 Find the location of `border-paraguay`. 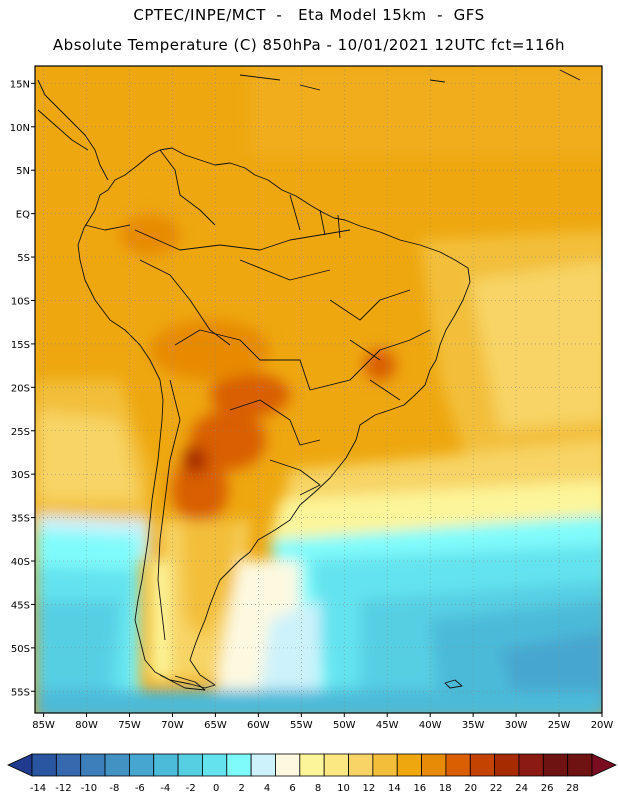

border-paraguay is located at coordinates (275, 422).